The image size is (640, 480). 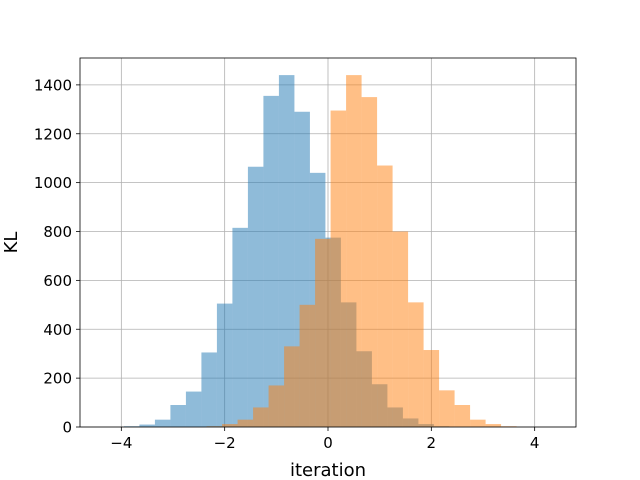 What do you see at coordinates (535, 443) in the screenshot?
I see `x-tick-label: 4` at bounding box center [535, 443].